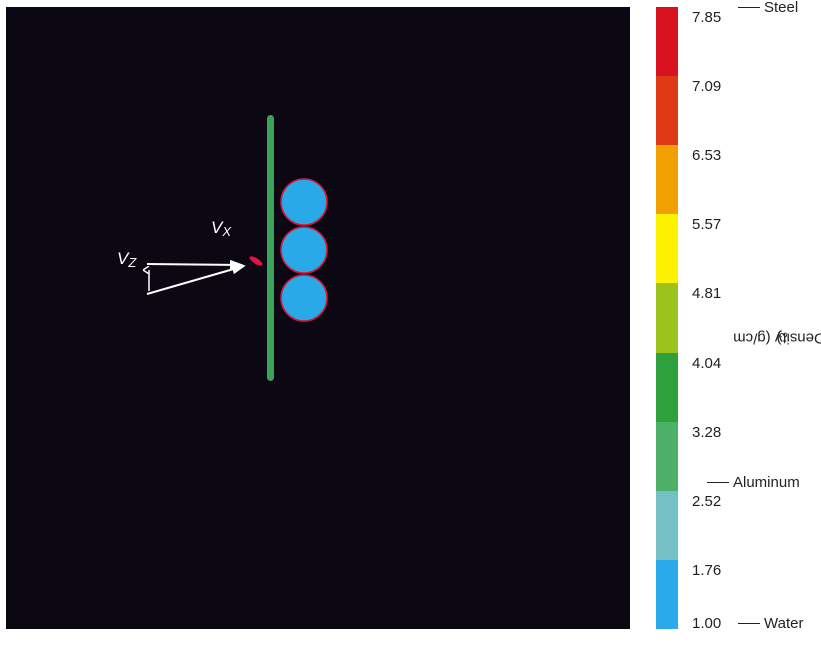 This screenshot has height=645, width=821. What do you see at coordinates (123, 258) in the screenshot?
I see `vz-label-base: V` at bounding box center [123, 258].